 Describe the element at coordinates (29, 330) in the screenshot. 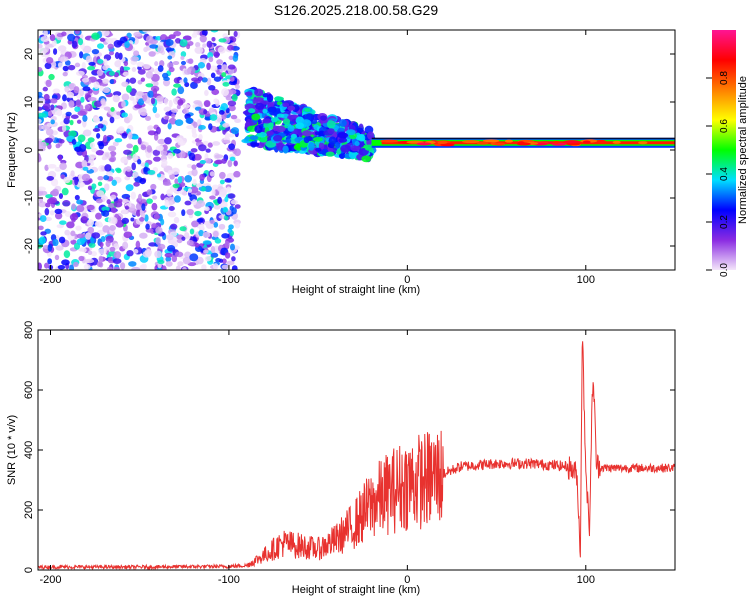

I see `y-tick-label: 800` at that location.